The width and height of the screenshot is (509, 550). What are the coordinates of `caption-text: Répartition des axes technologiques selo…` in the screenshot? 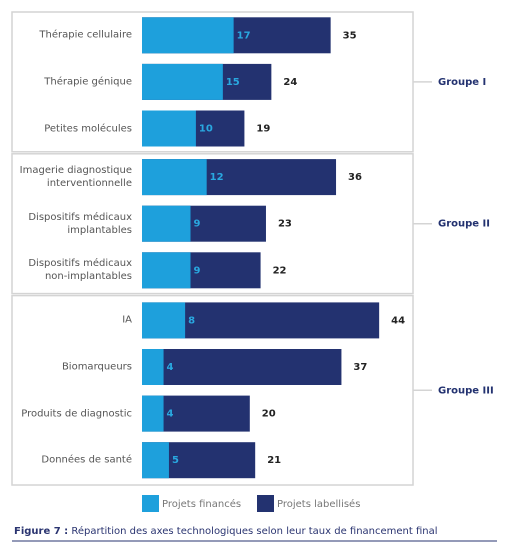 It's located at (254, 531).